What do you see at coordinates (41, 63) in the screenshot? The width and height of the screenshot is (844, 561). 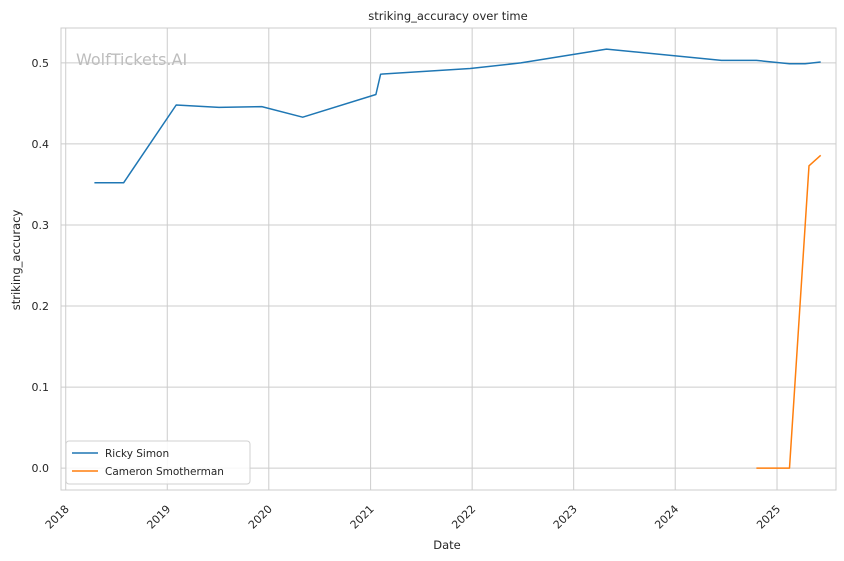 I see `y-tick-label: 0.5` at bounding box center [41, 63].